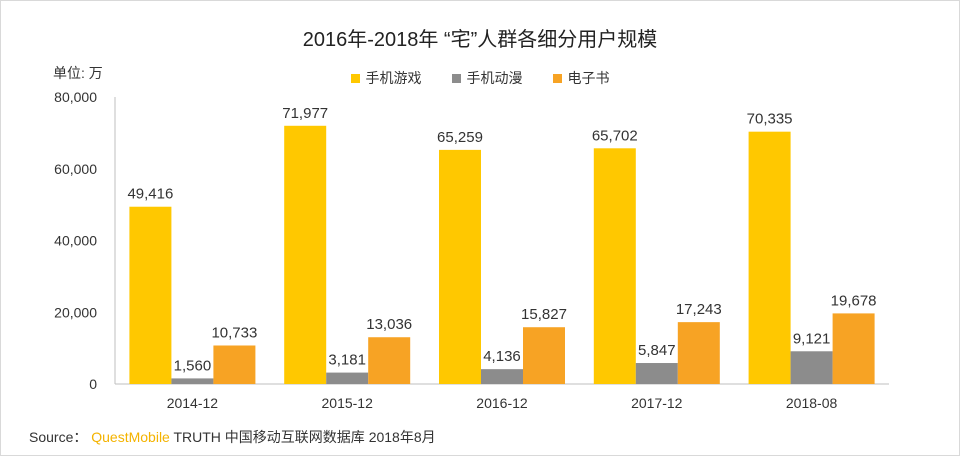  What do you see at coordinates (770, 119) in the screenshot?
I see `data-label: 70,335` at bounding box center [770, 119].